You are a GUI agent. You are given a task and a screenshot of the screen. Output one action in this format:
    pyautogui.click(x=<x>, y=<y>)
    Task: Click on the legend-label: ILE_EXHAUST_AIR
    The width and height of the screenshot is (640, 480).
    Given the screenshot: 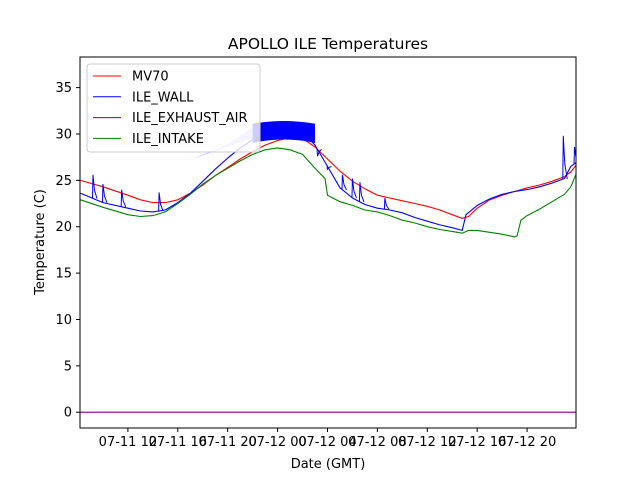 What is the action you would take?
    pyautogui.click(x=190, y=118)
    